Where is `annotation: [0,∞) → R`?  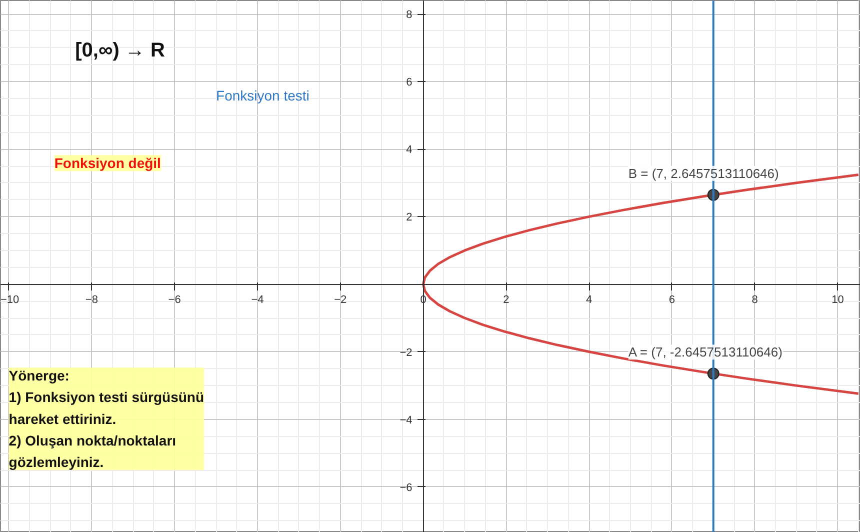 annotation: [0,∞) → R is located at coordinates (120, 50).